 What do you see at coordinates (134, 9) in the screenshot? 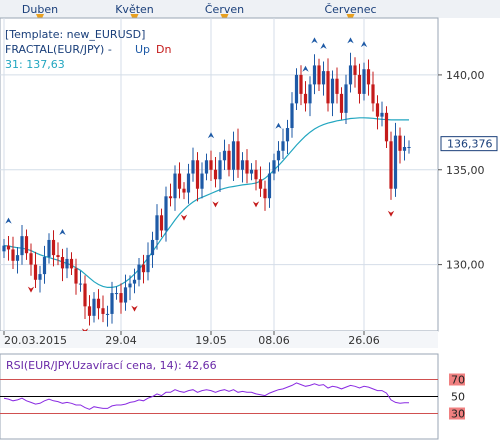
I see `month-label: Květen` at bounding box center [134, 9].